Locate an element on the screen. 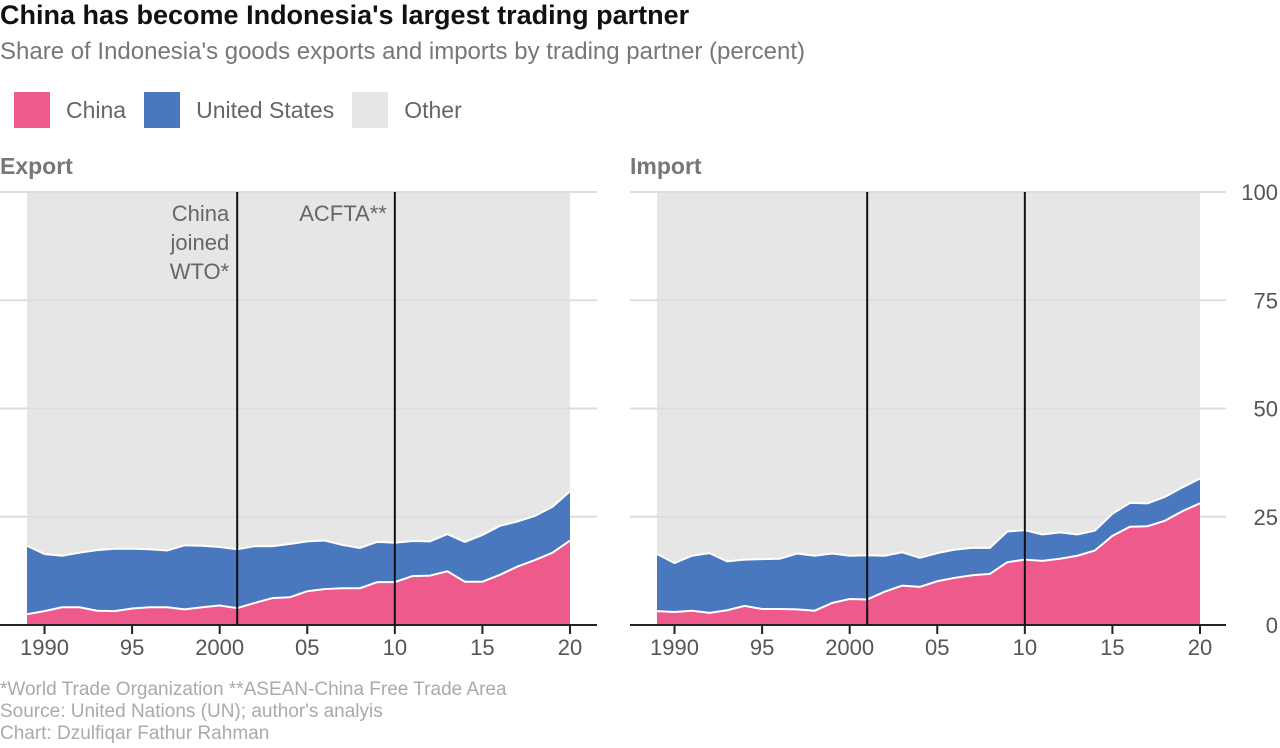 This screenshot has height=748, width=1280. y-tick-label: 0 is located at coordinates (1272, 625).